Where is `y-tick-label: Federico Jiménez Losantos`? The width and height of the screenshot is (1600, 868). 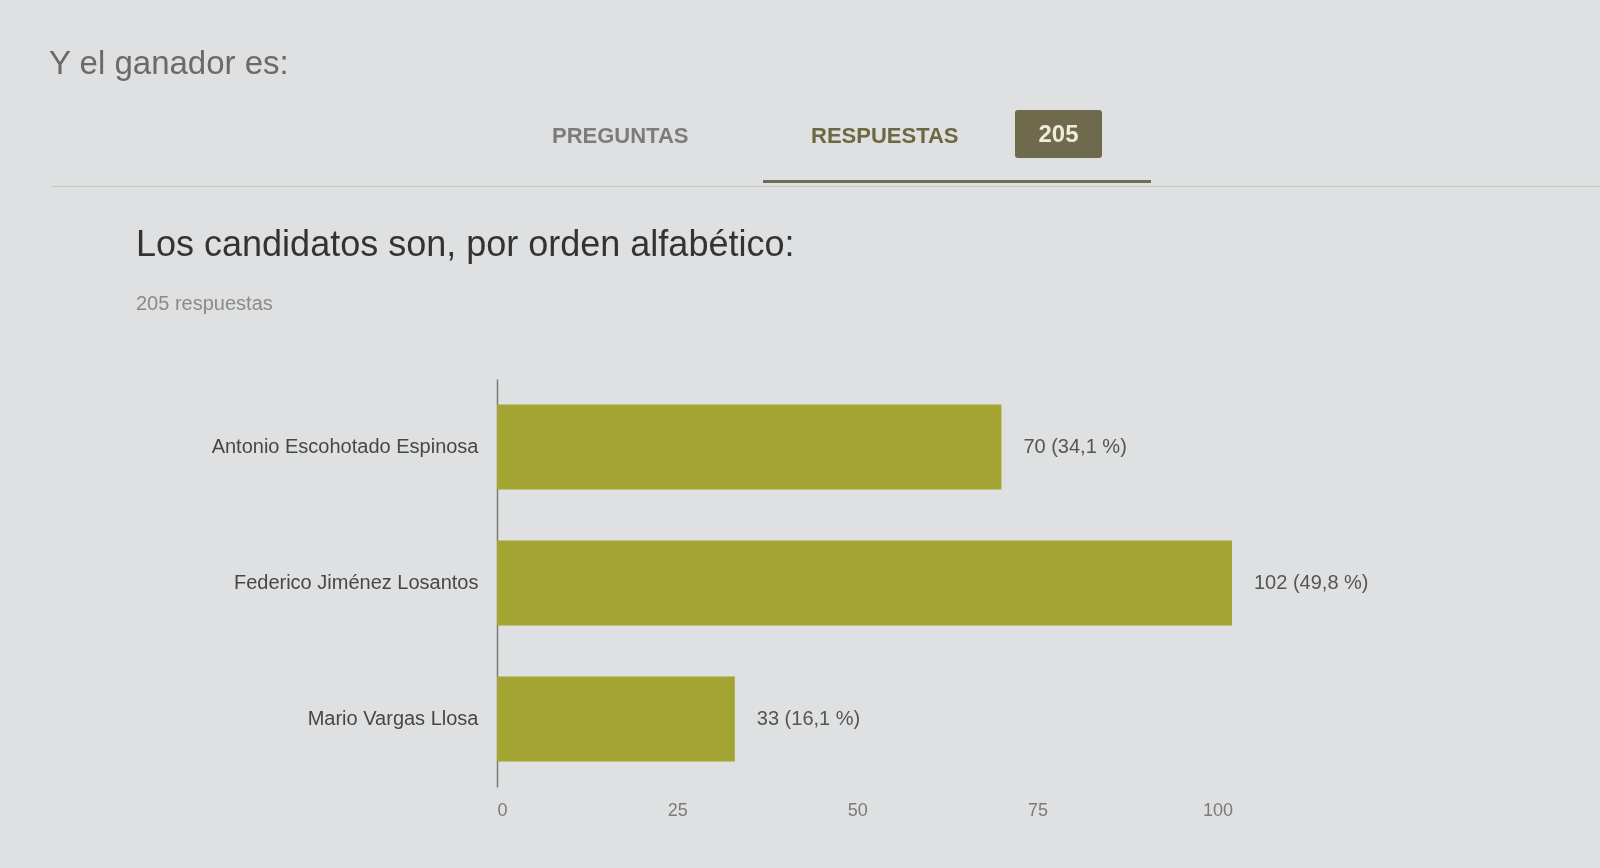 y-tick-label: Federico Jiménez Losantos is located at coordinates (356, 582).